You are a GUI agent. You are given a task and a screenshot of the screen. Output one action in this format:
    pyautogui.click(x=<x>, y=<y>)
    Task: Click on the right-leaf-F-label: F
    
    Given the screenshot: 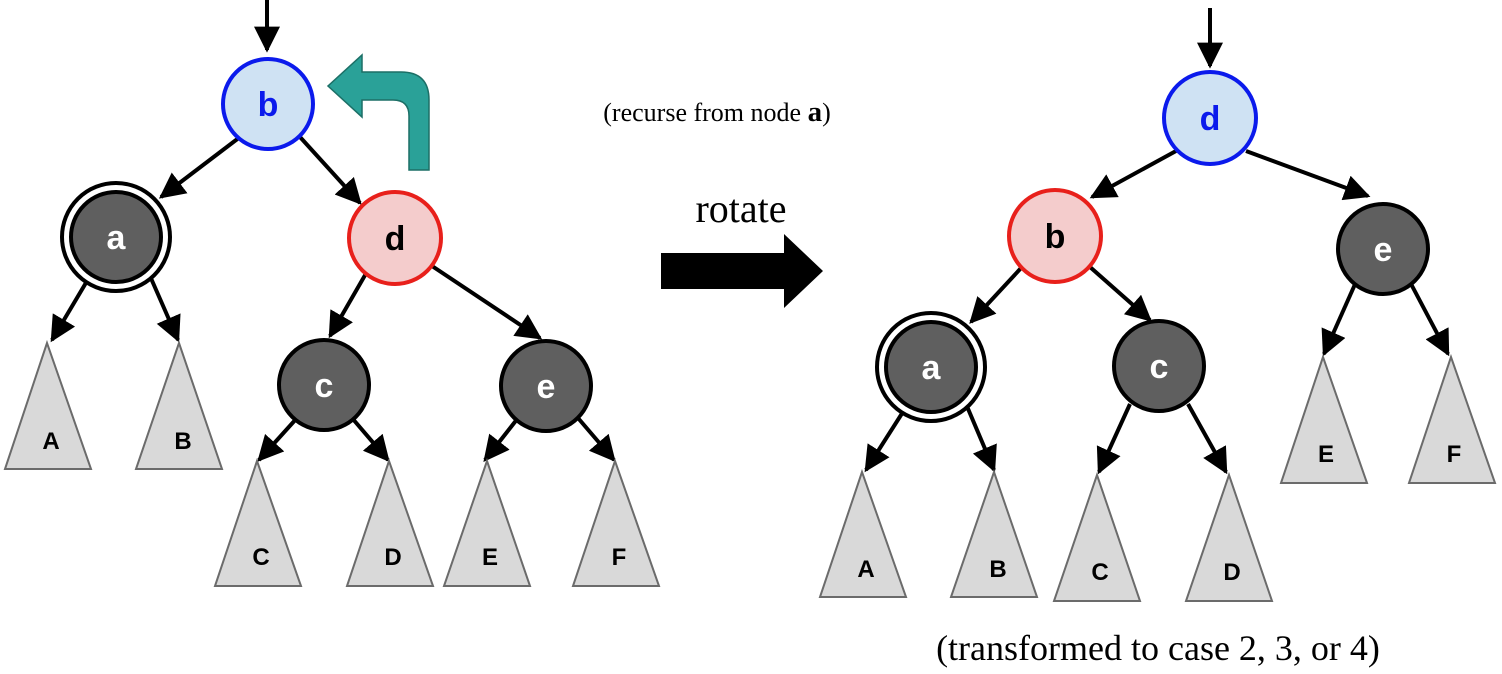 What is the action you would take?
    pyautogui.click(x=1454, y=454)
    